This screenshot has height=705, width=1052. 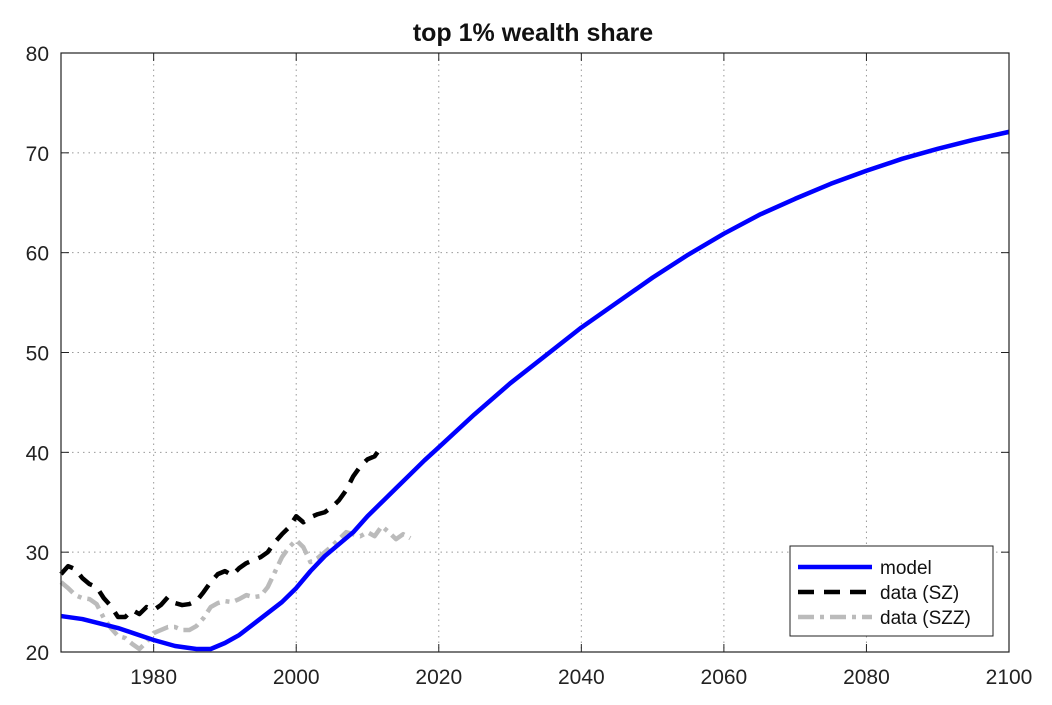 I want to click on legend-label-data-szz: data (SZZ), so click(x=925, y=618).